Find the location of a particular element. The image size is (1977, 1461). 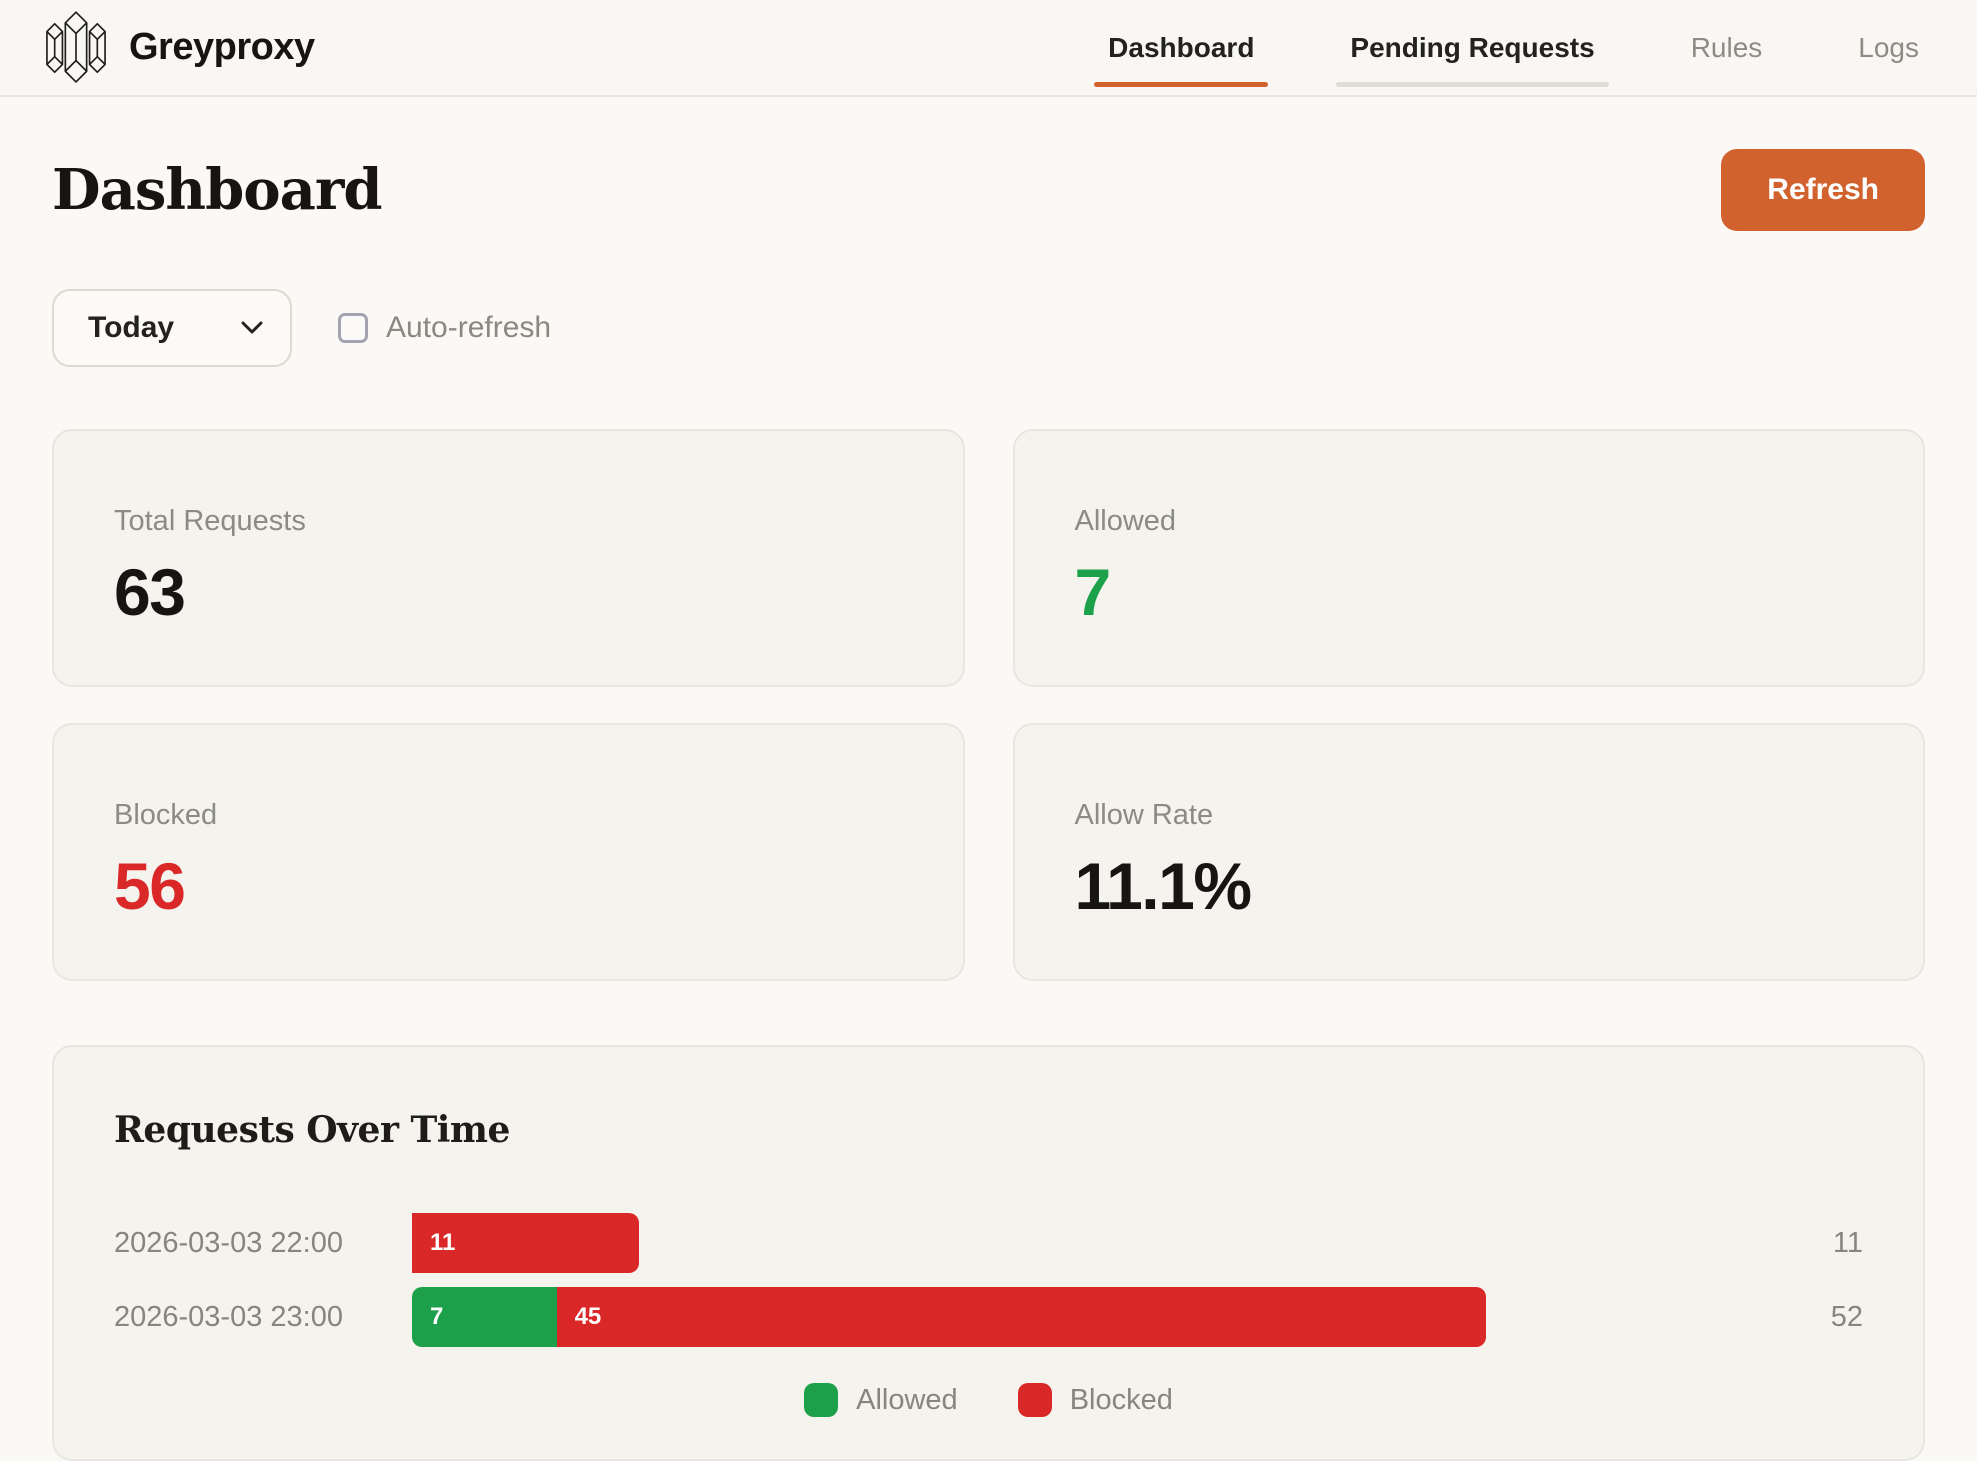

page-header-row: Dashboard Refresh is located at coordinates (988, 190).